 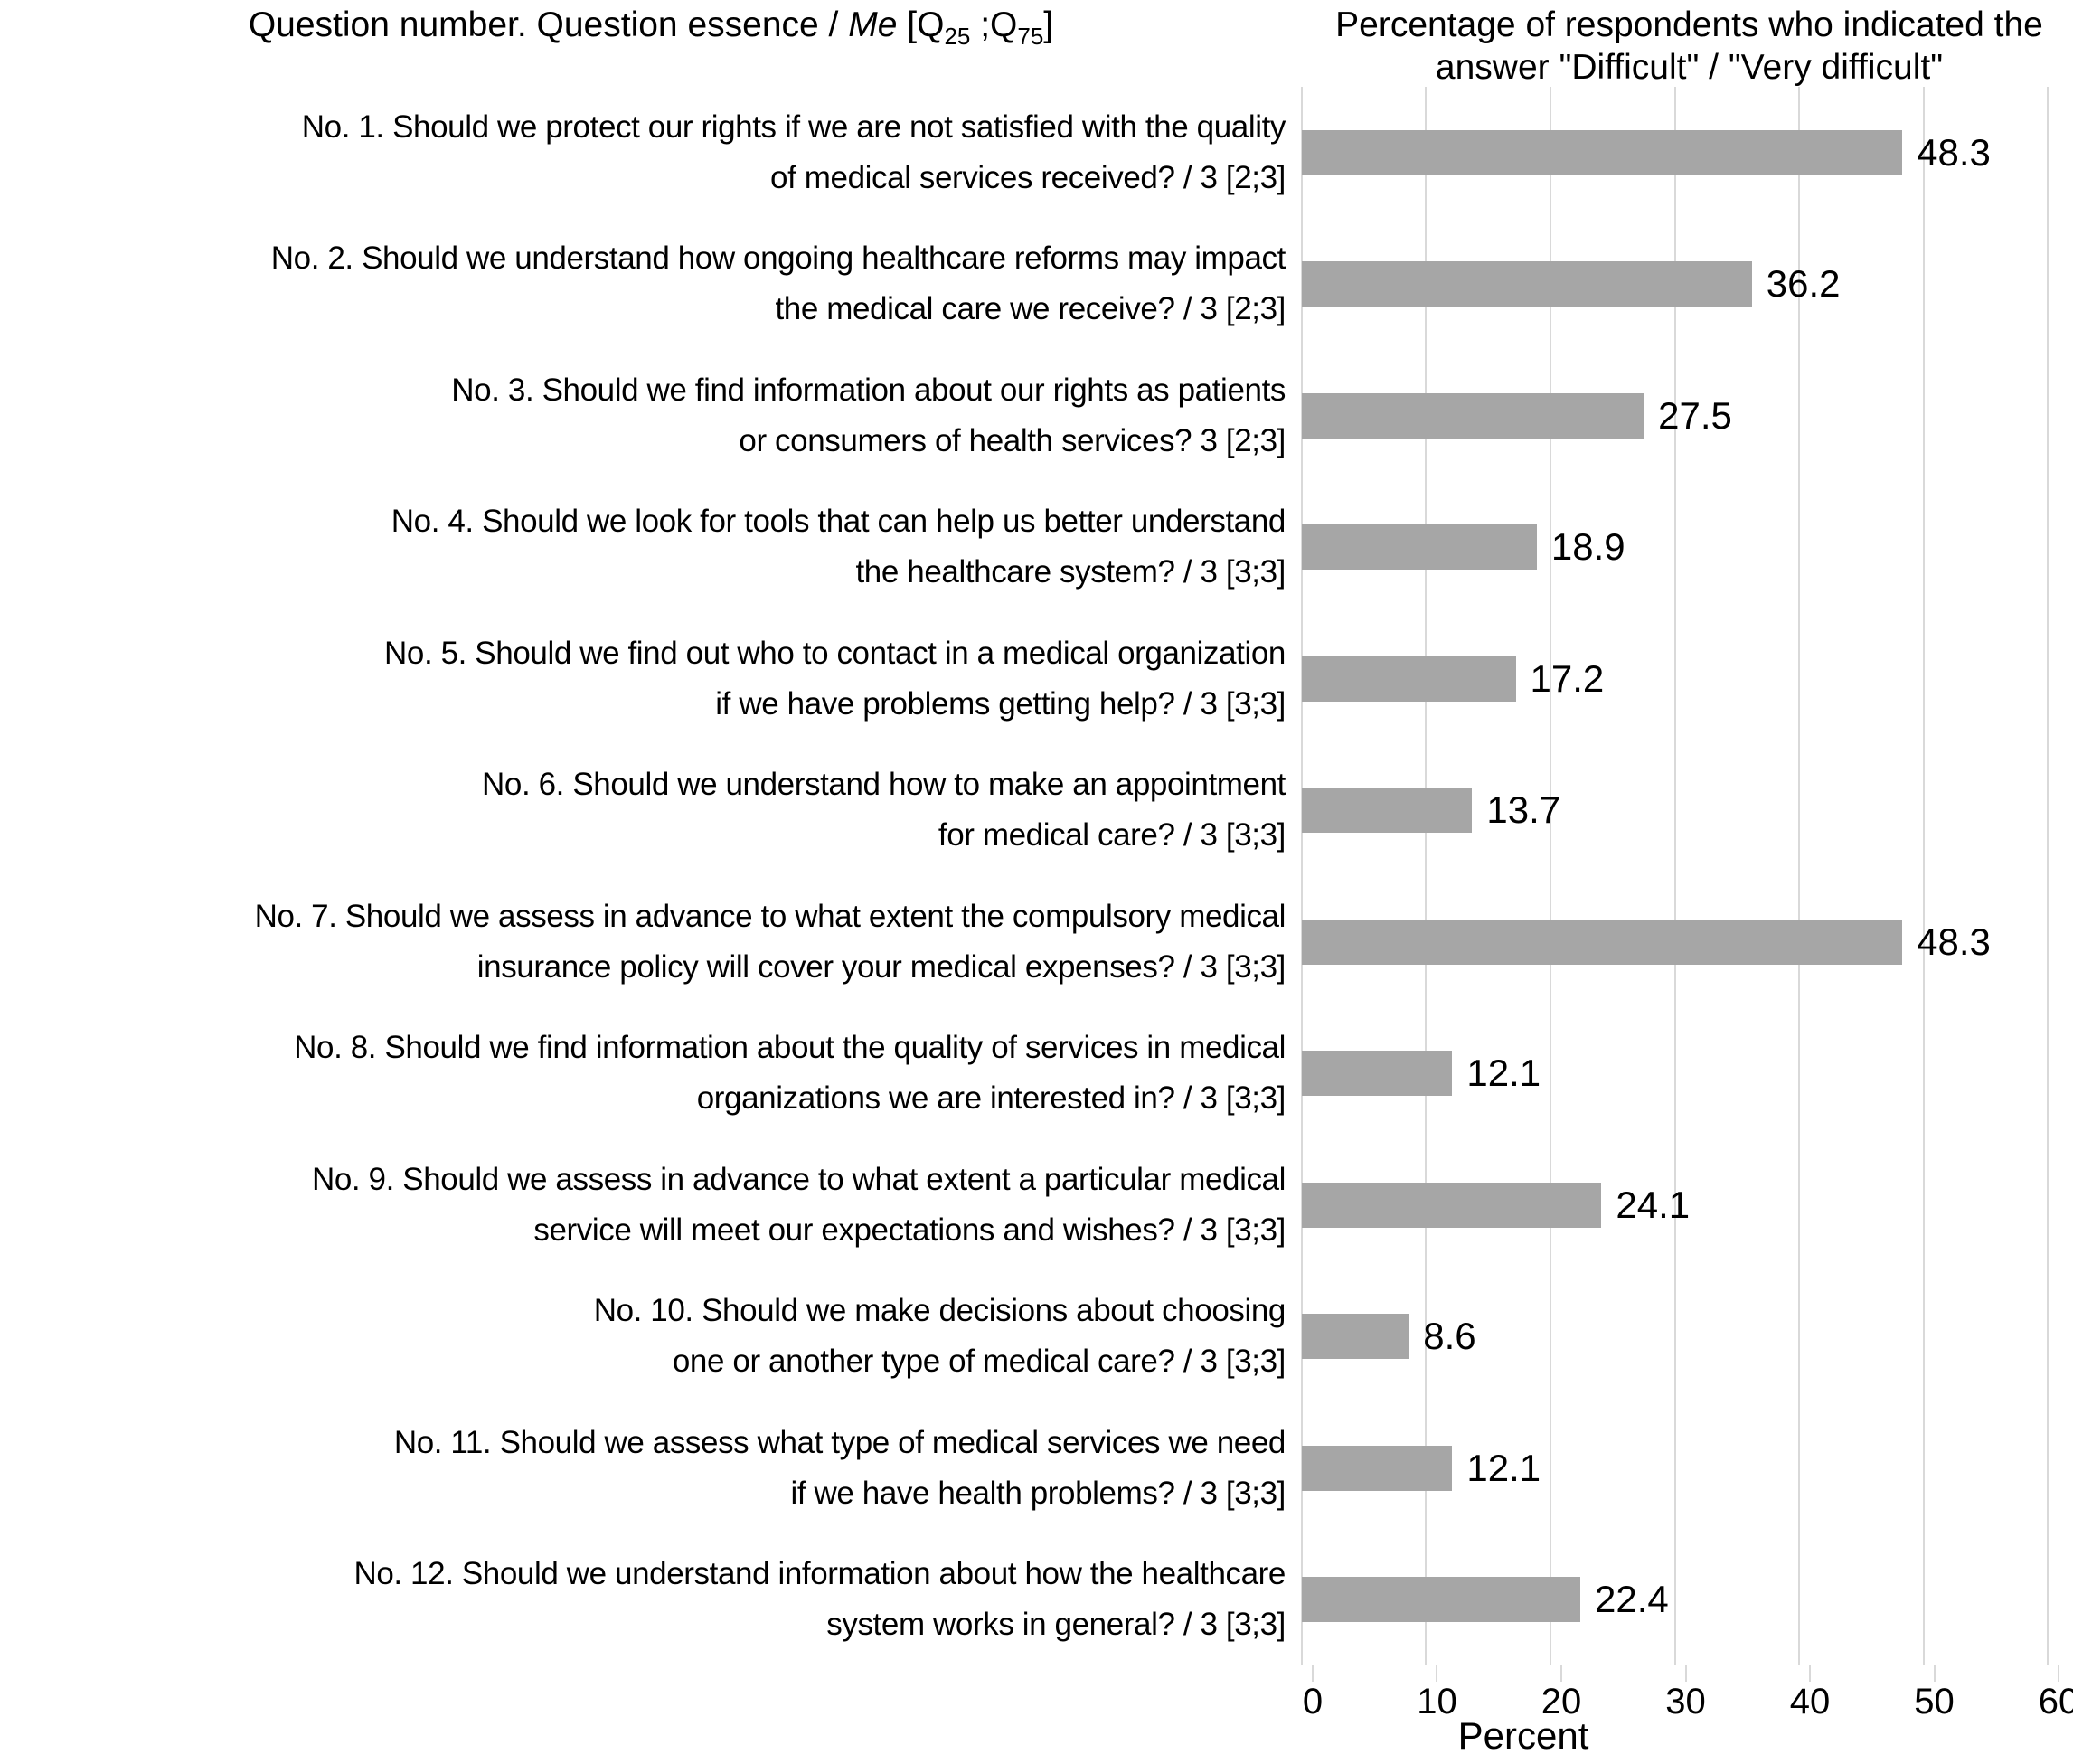 I want to click on left-title-me-italic: Me, so click(x=873, y=25).